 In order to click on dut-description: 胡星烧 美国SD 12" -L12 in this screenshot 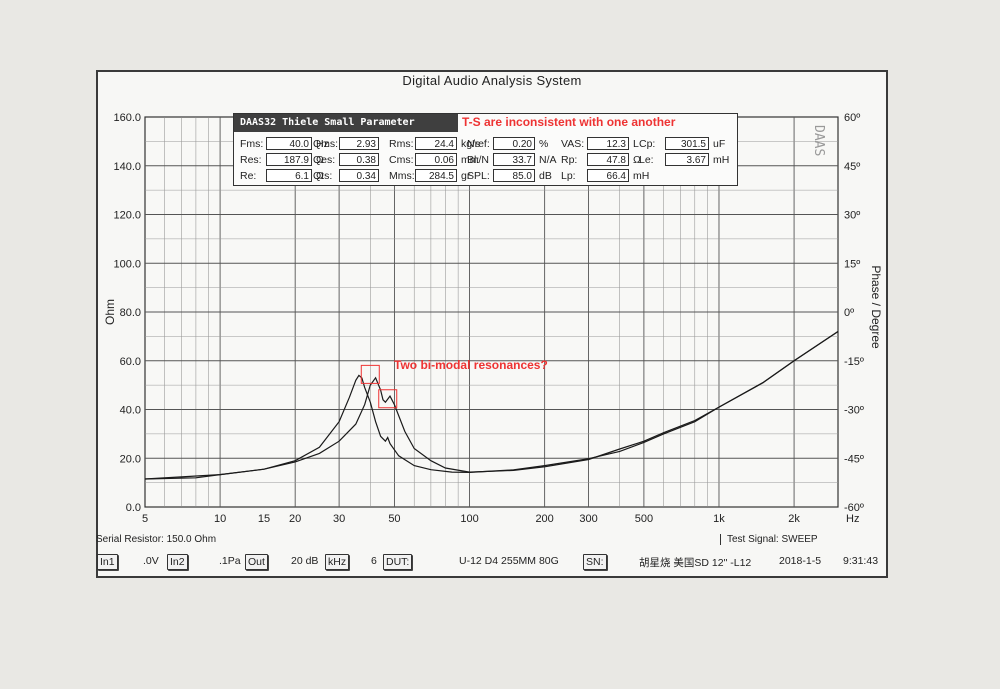, I will do `click(695, 563)`.